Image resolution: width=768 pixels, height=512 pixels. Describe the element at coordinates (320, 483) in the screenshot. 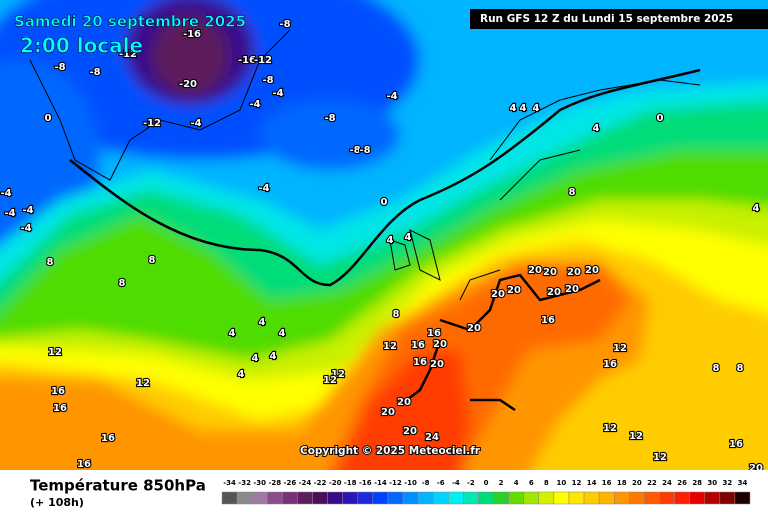

I see `scale-tick-label: -22` at that location.